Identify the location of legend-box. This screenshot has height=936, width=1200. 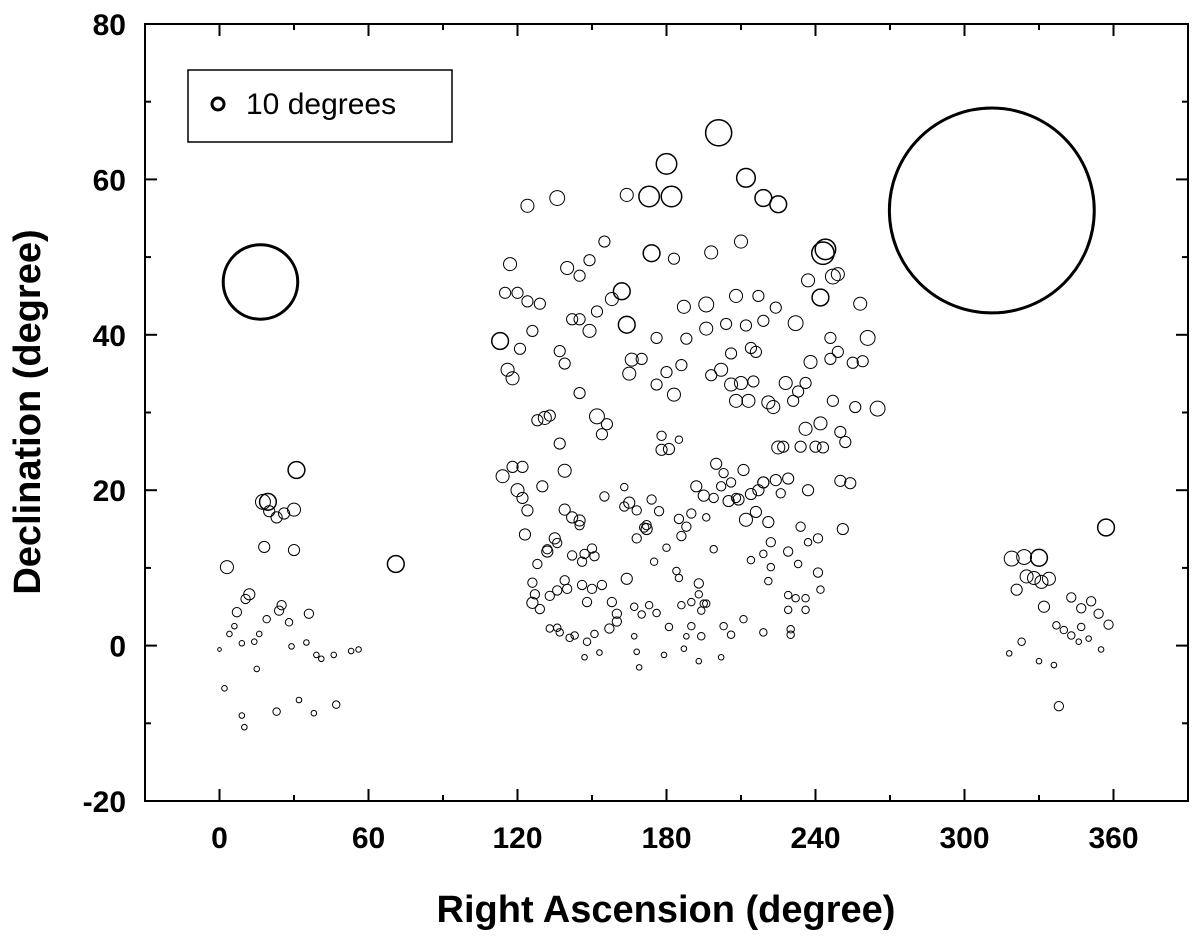
(320, 106).